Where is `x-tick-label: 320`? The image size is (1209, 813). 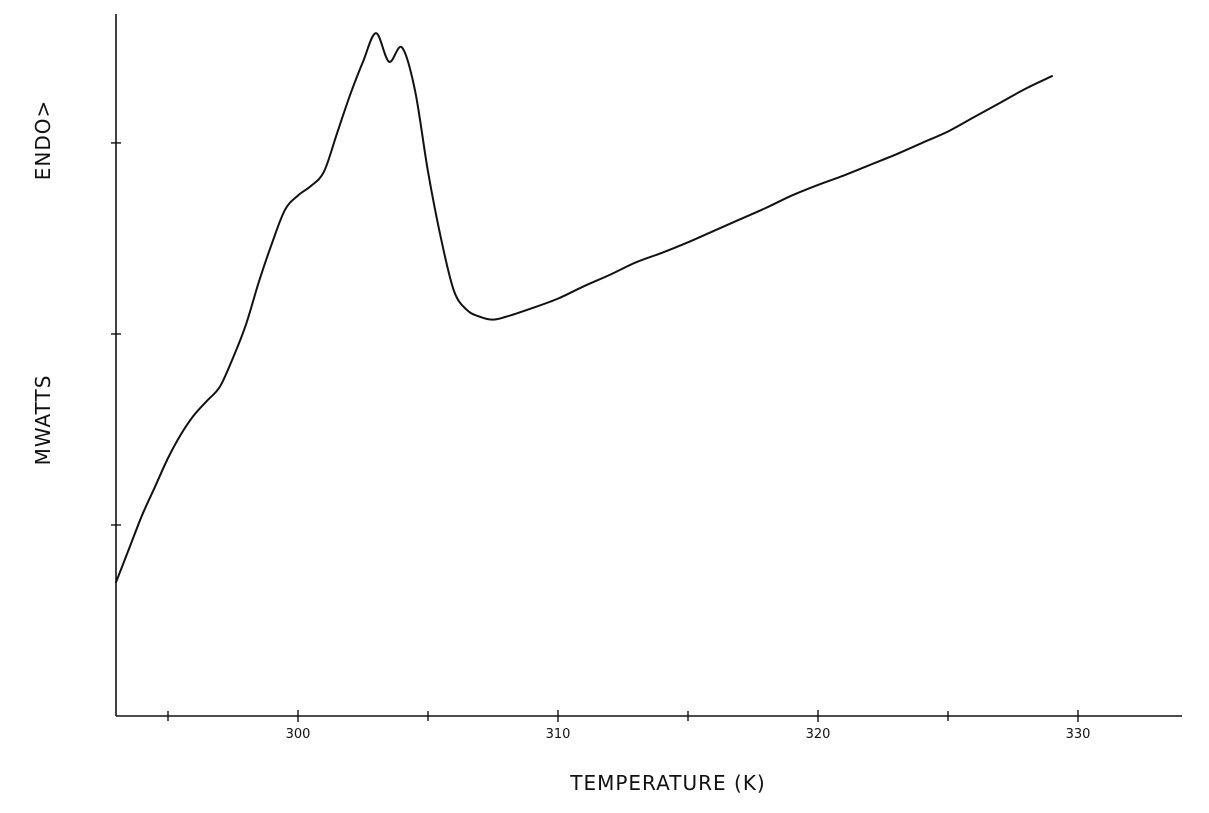
x-tick-label: 320 is located at coordinates (818, 734).